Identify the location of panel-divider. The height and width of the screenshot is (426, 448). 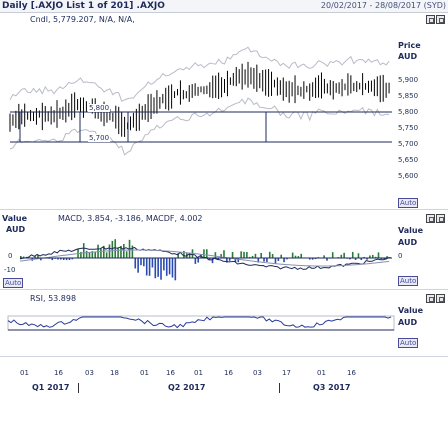
(224, 209).